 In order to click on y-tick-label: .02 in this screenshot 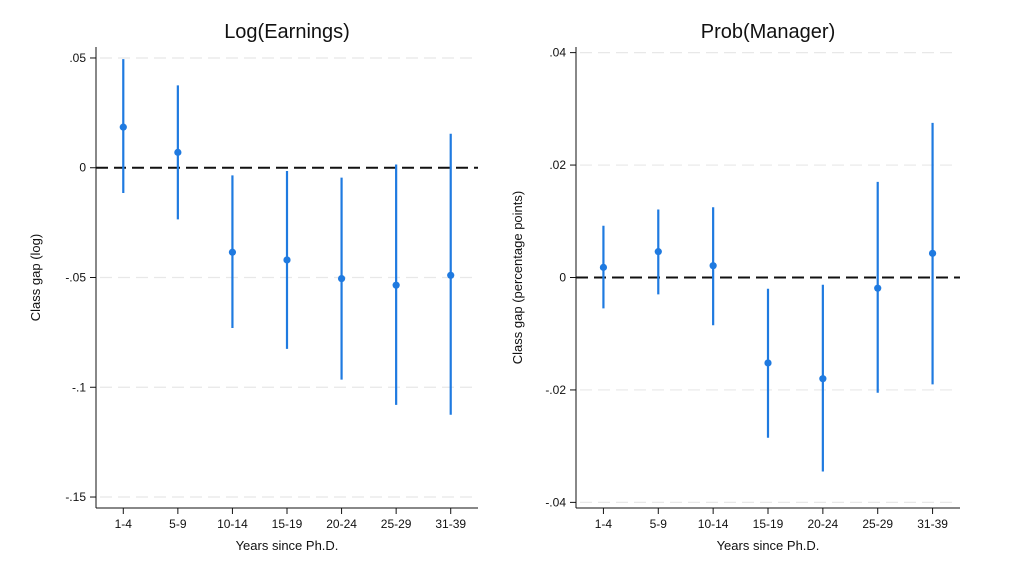, I will do `click(557, 165)`.